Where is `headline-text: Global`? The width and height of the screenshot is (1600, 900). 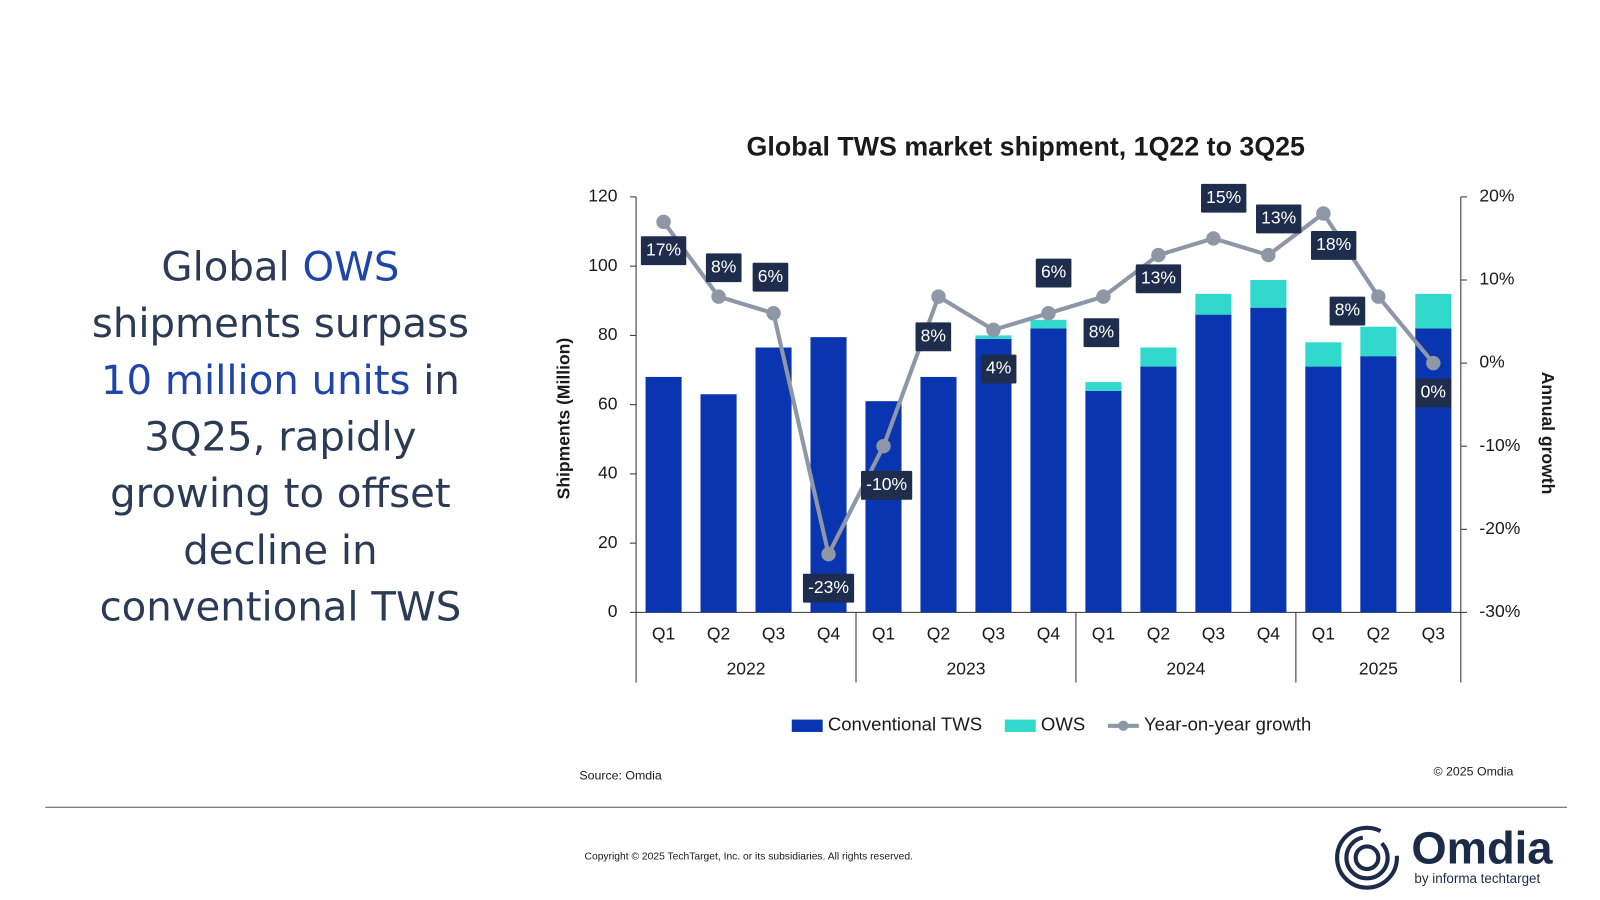 headline-text: Global is located at coordinates (232, 267).